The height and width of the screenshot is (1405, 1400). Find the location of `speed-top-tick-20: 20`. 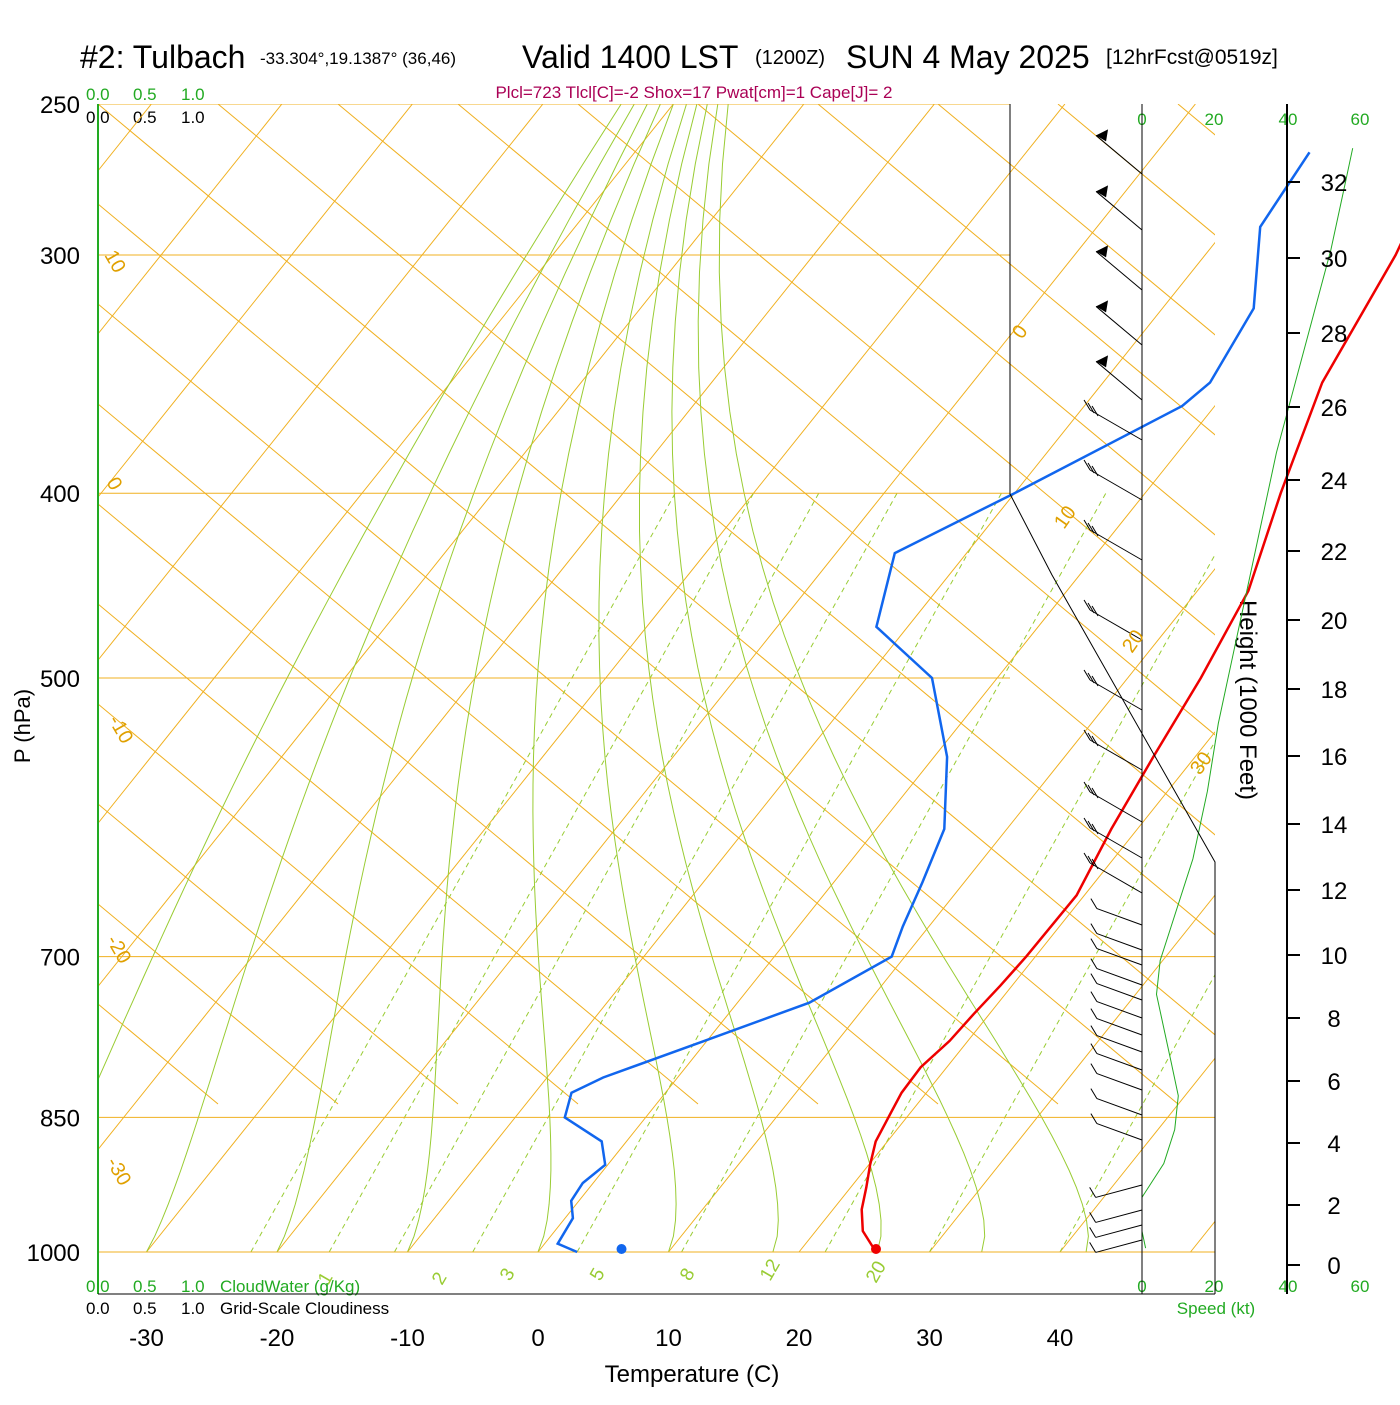

speed-top-tick-20: 20 is located at coordinates (1214, 119).